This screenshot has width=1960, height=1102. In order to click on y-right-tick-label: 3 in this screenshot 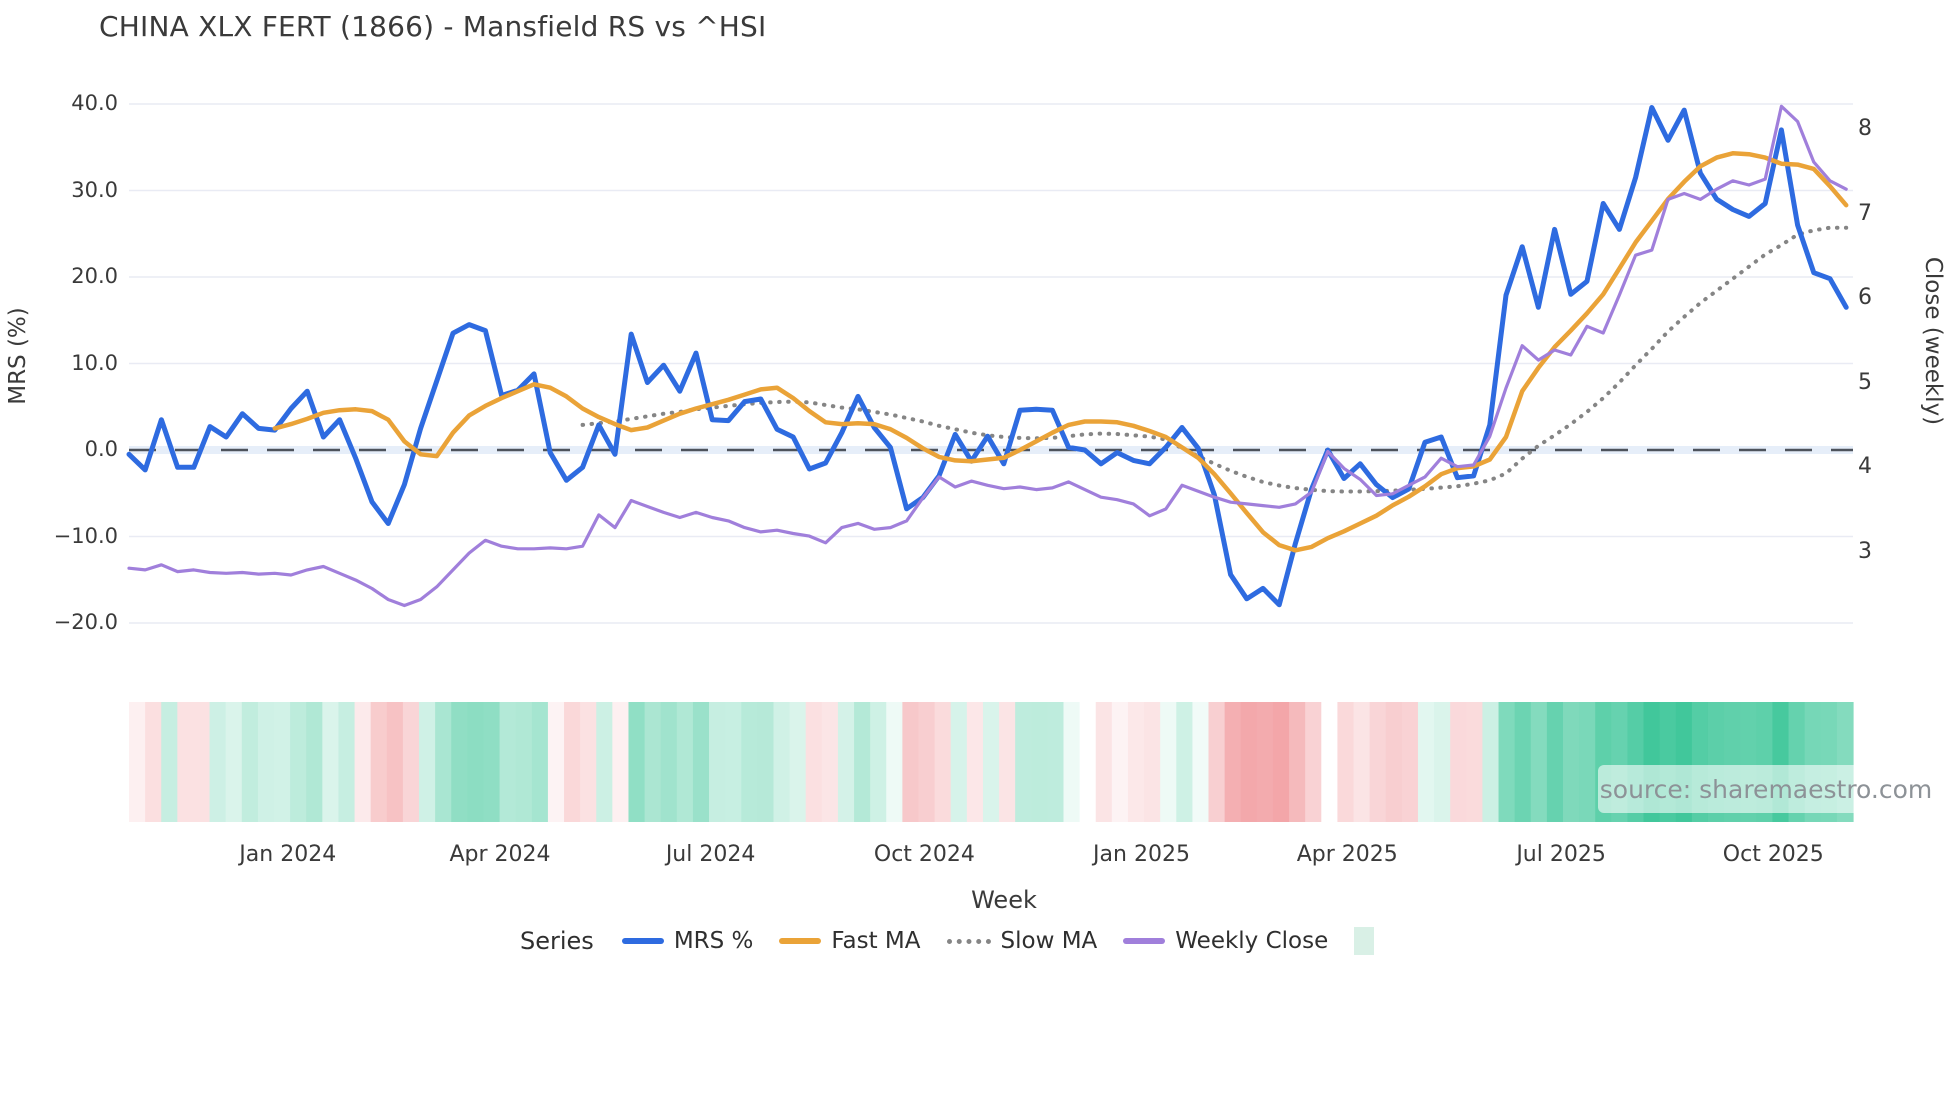, I will do `click(1865, 551)`.